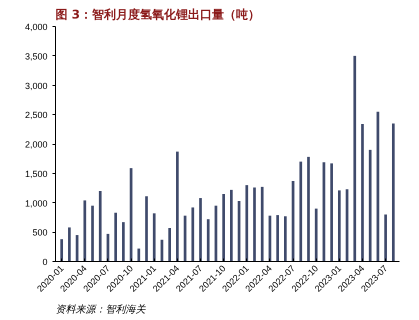  What do you see at coordinates (36, 203) in the screenshot?
I see `y-tick-label: 1,000` at bounding box center [36, 203].